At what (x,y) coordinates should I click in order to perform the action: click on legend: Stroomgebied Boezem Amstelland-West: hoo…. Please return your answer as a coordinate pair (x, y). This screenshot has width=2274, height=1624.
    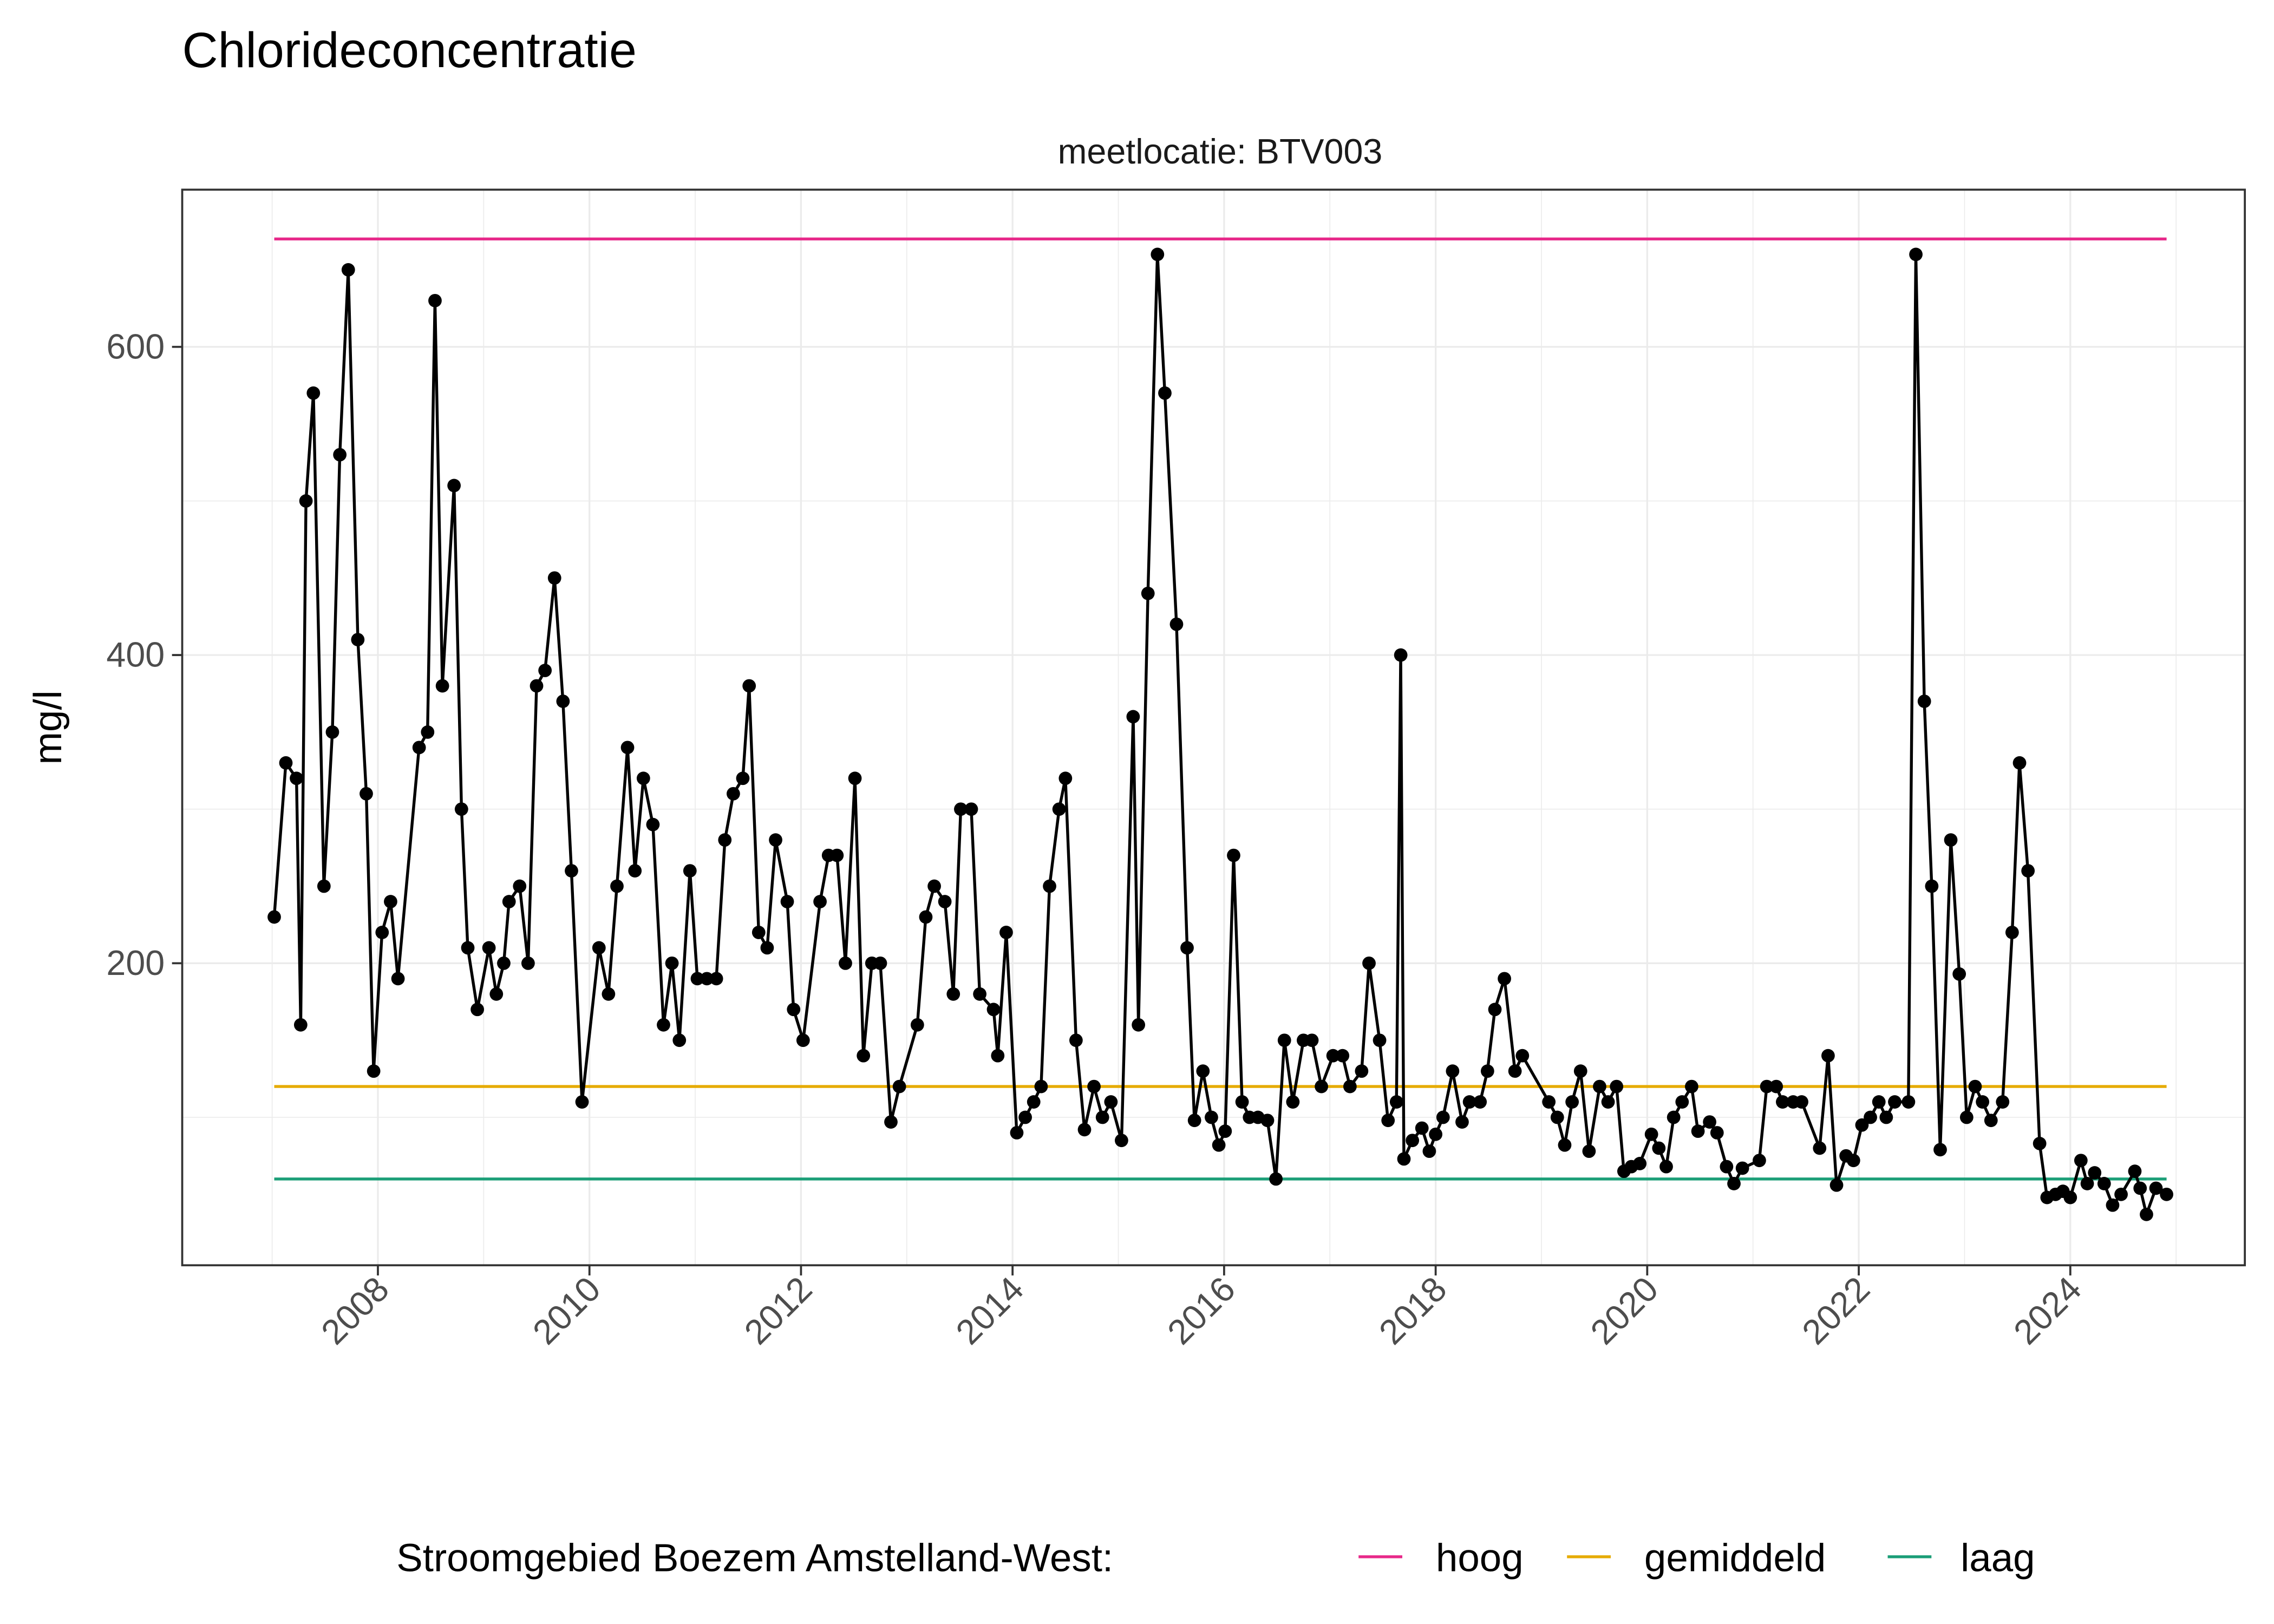
    Looking at the image, I should click on (1216, 1558).